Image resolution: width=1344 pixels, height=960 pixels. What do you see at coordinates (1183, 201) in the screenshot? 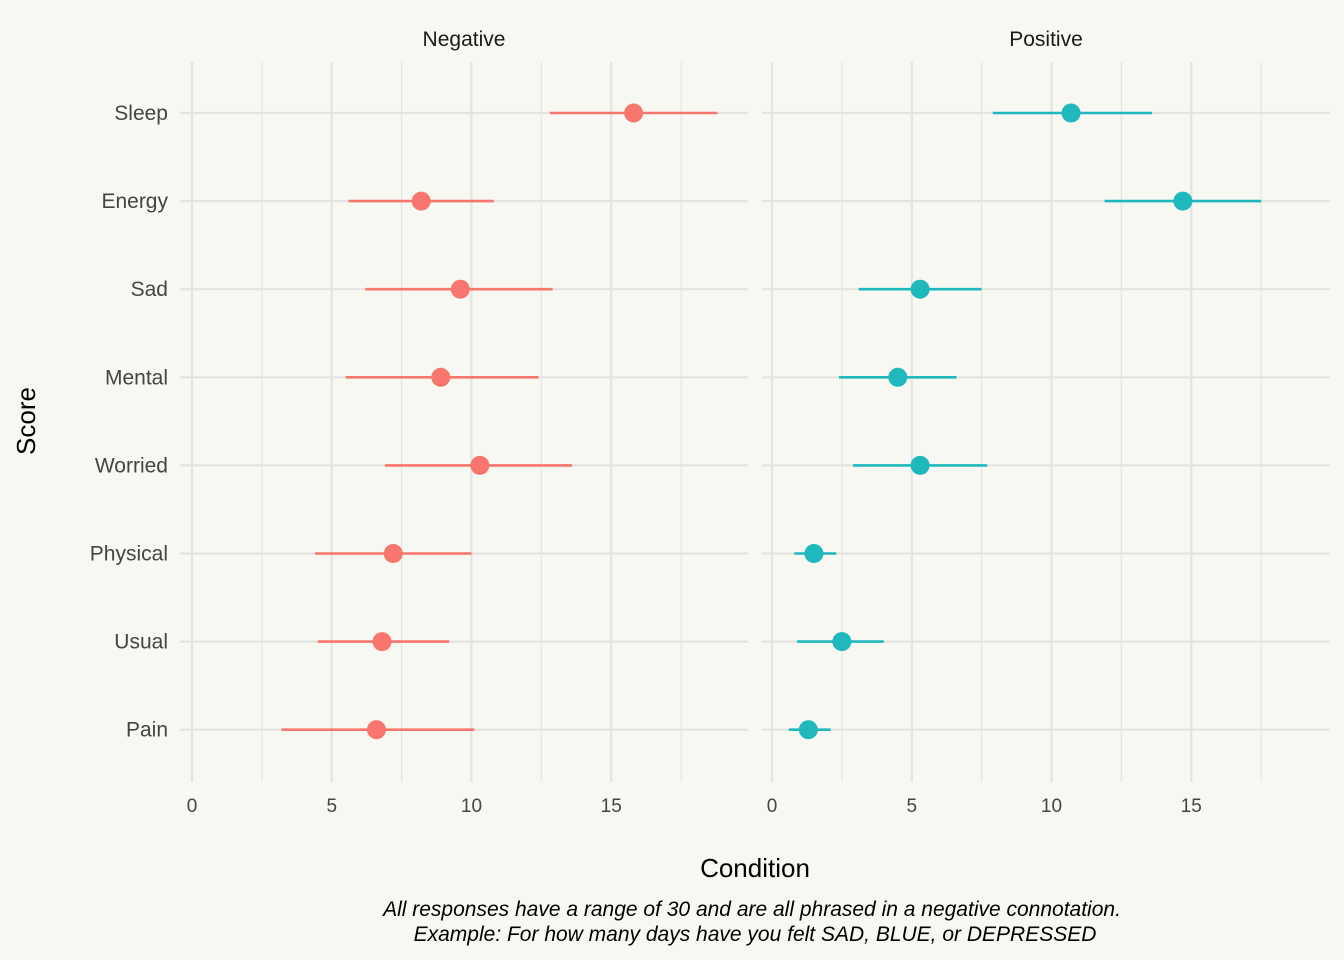
I see `positive-energy-point` at bounding box center [1183, 201].